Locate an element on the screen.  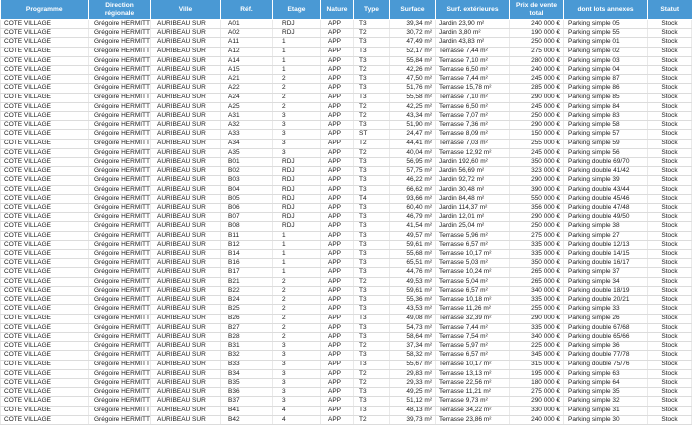
cell-surf_ext: Jardin 92,72 m² is located at coordinates (472, 180).